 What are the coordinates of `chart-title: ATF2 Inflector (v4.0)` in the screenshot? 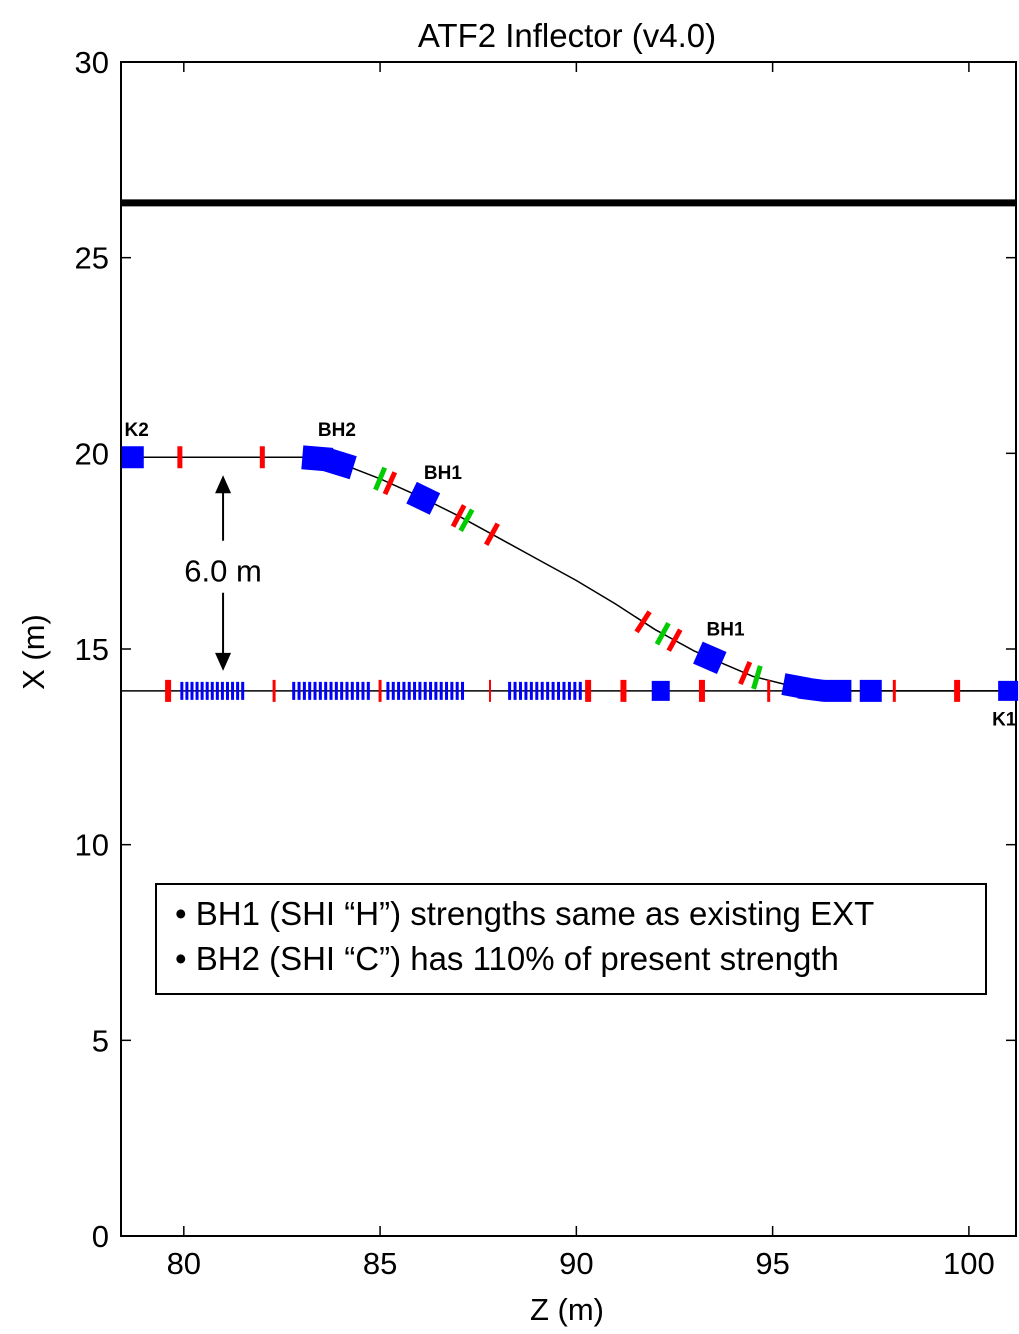 It's located at (567, 35).